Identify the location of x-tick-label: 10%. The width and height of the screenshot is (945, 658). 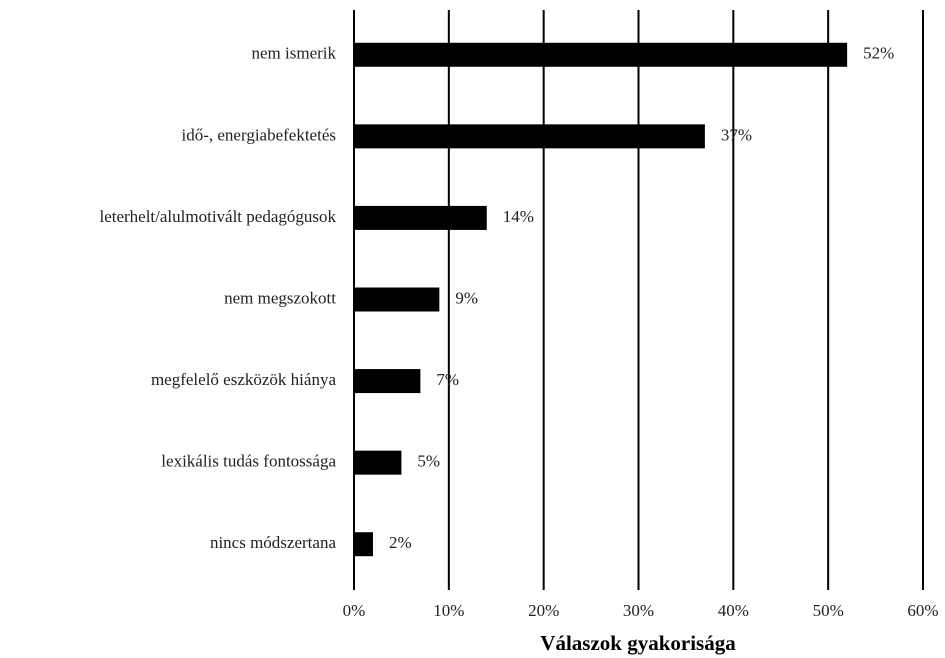
(448, 610).